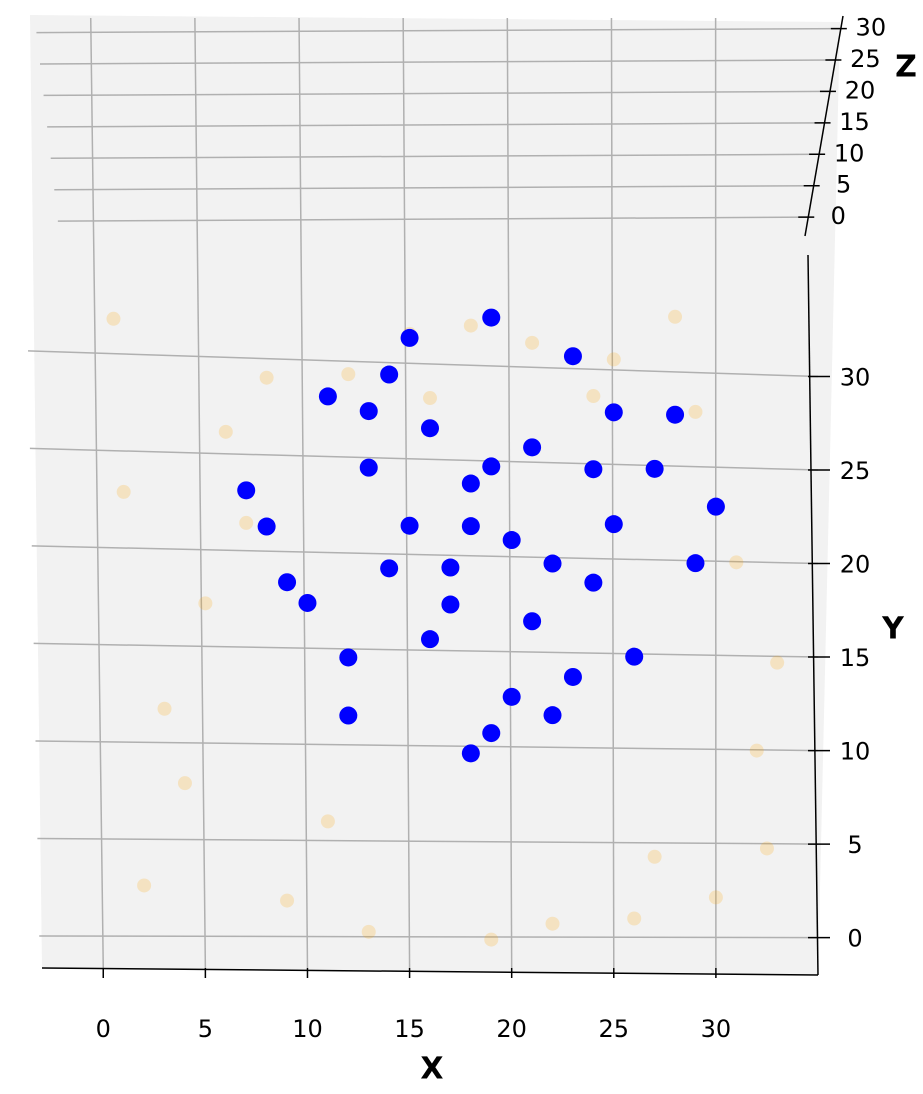 The image size is (923, 1094). What do you see at coordinates (855, 658) in the screenshot?
I see `y-tick-label: 15` at bounding box center [855, 658].